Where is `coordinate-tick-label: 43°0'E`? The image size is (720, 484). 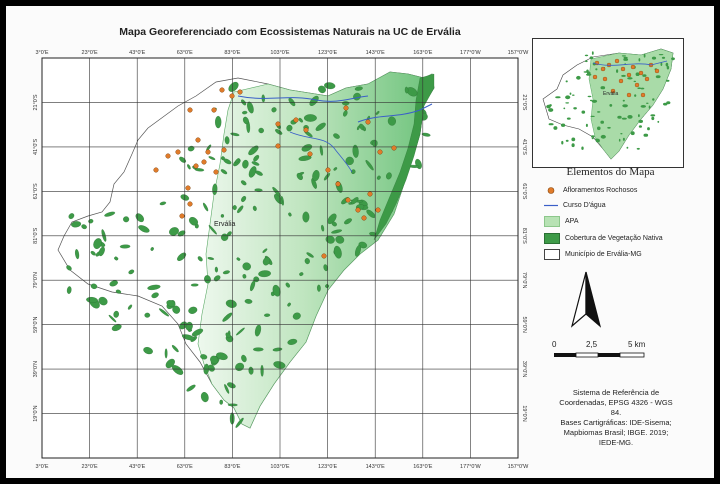 coordinate-tick-label: 43°0'E is located at coordinates (137, 467).